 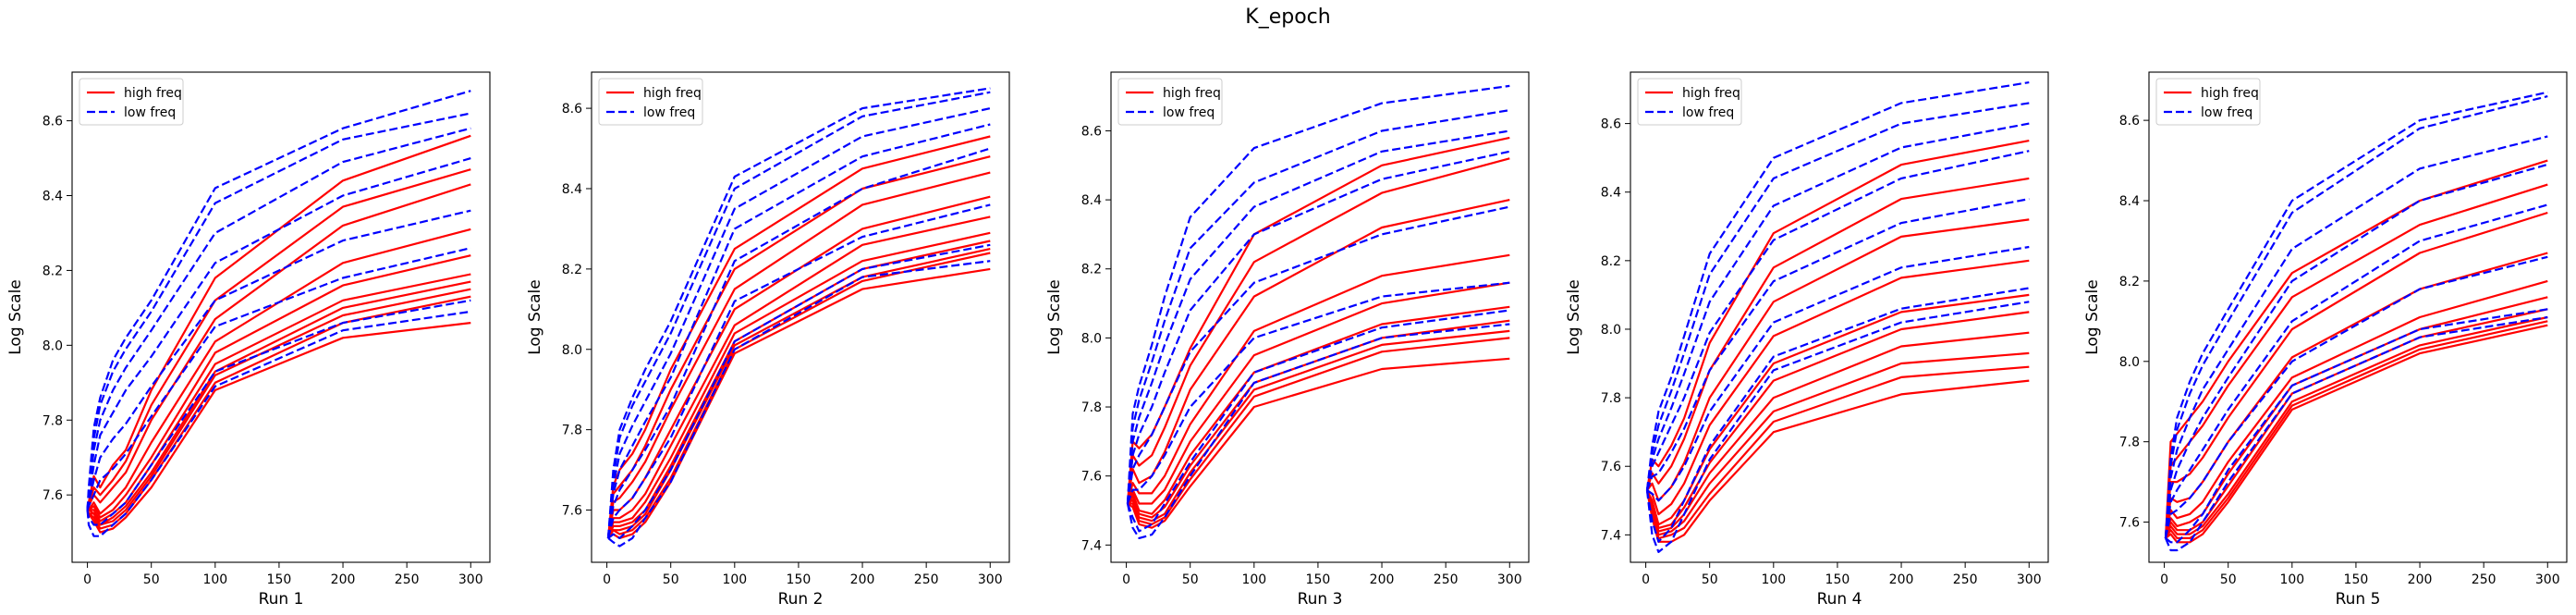 I want to click on x-tick-label: 150, so click(x=1837, y=579).